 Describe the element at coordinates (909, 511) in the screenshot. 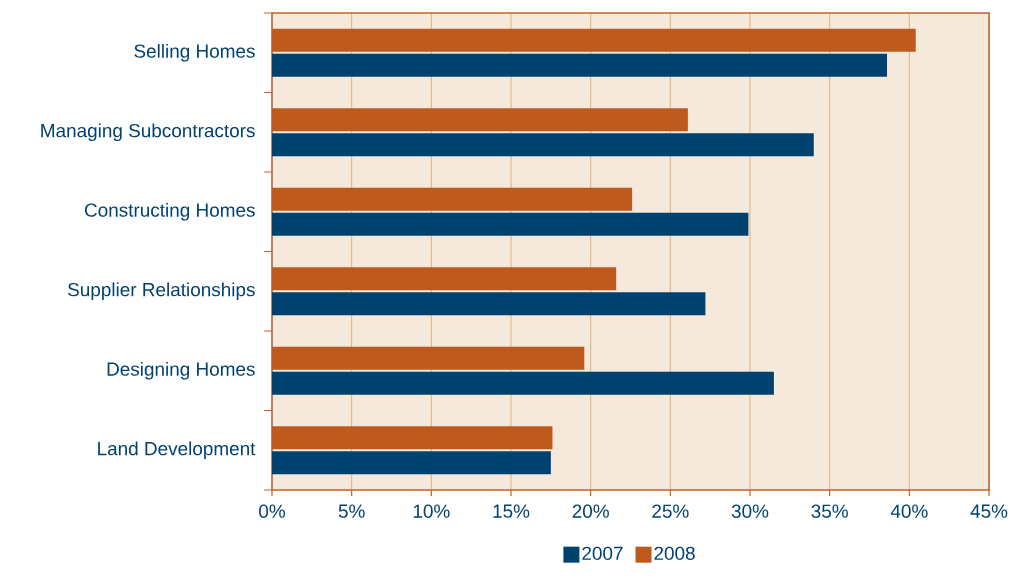

I see `x-tick-label: 40%` at that location.